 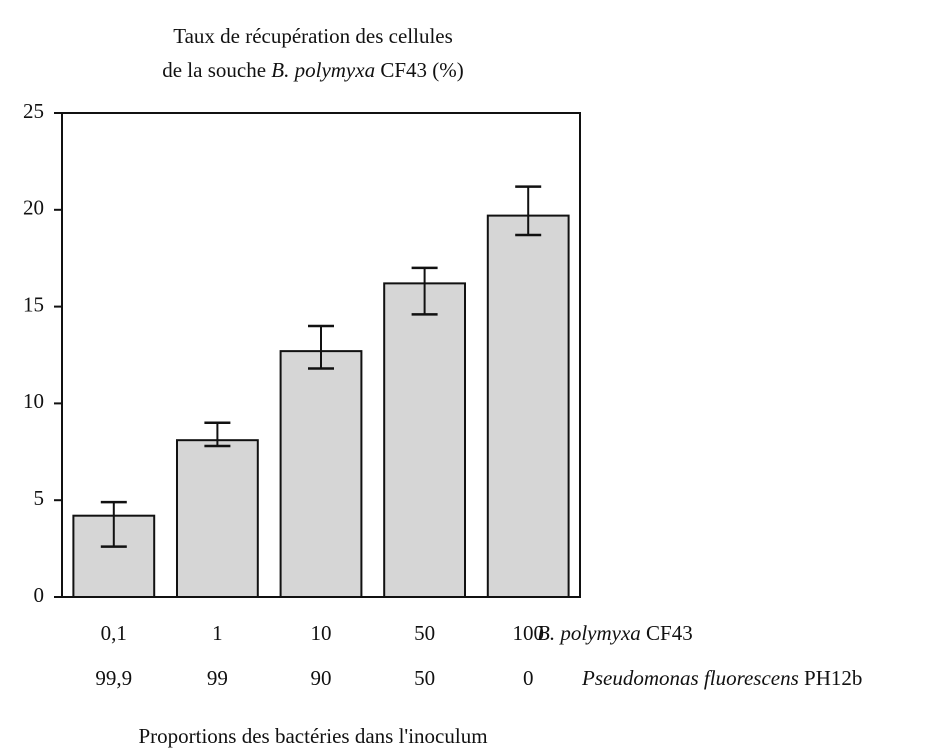 I want to click on x-tick-label: 1, so click(x=217, y=633).